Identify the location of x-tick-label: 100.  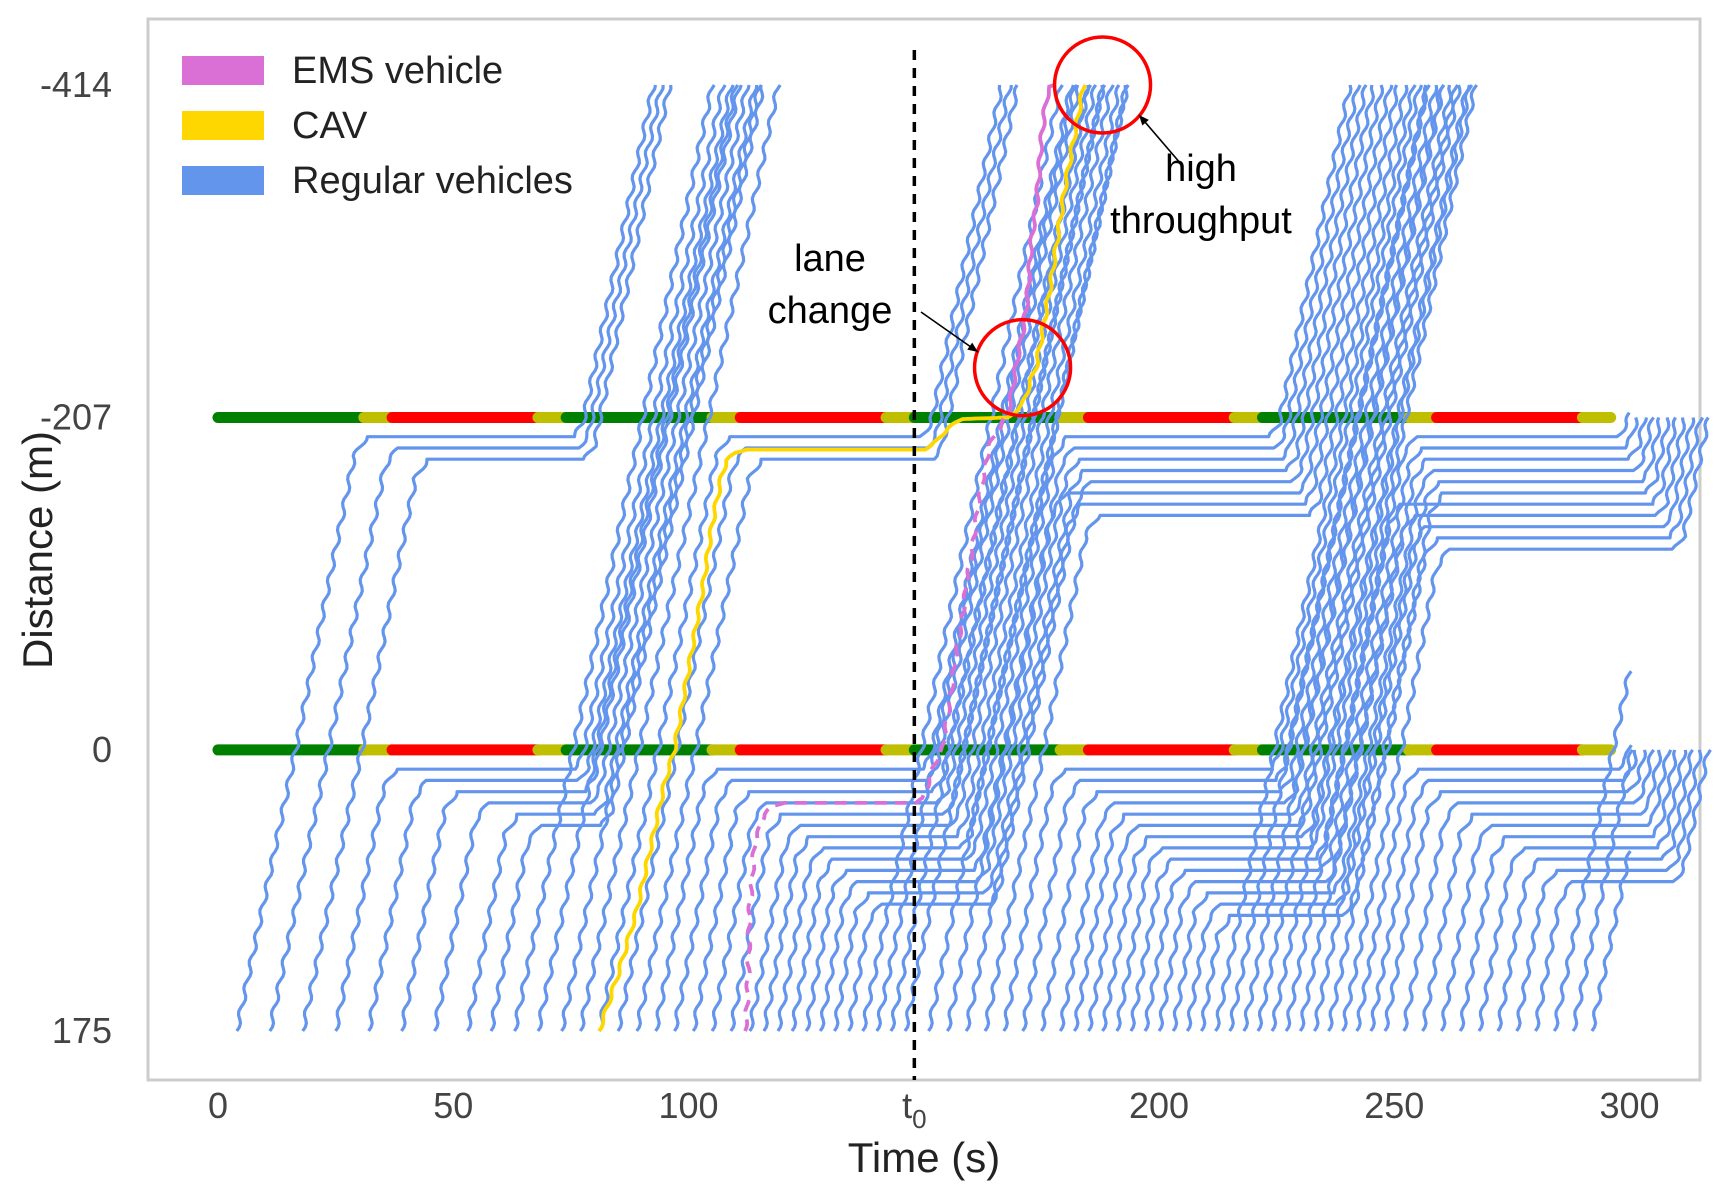
(688, 1105).